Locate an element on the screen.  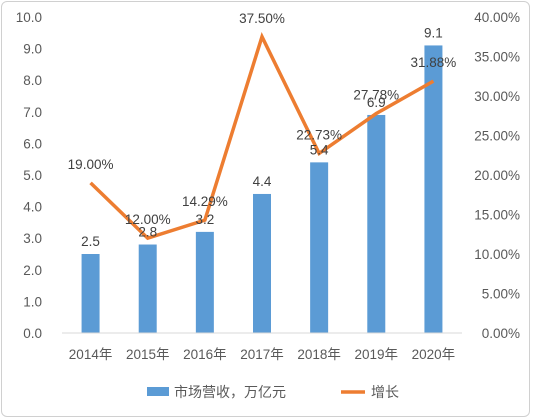
line-data-label: 27.78% is located at coordinates (376, 95).